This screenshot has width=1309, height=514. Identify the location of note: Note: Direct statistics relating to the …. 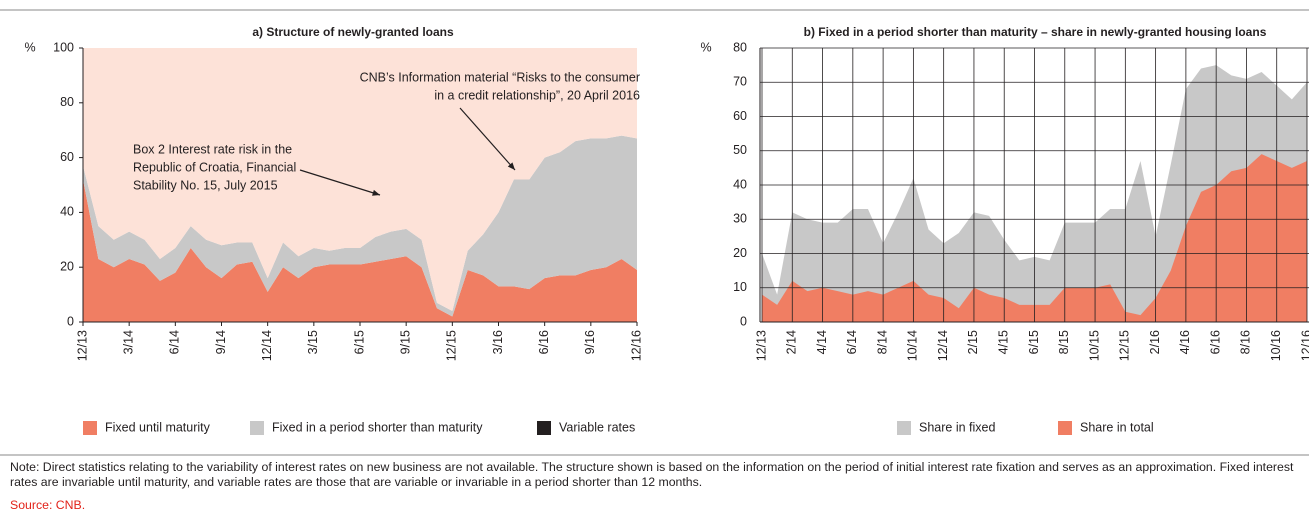
(652, 474).